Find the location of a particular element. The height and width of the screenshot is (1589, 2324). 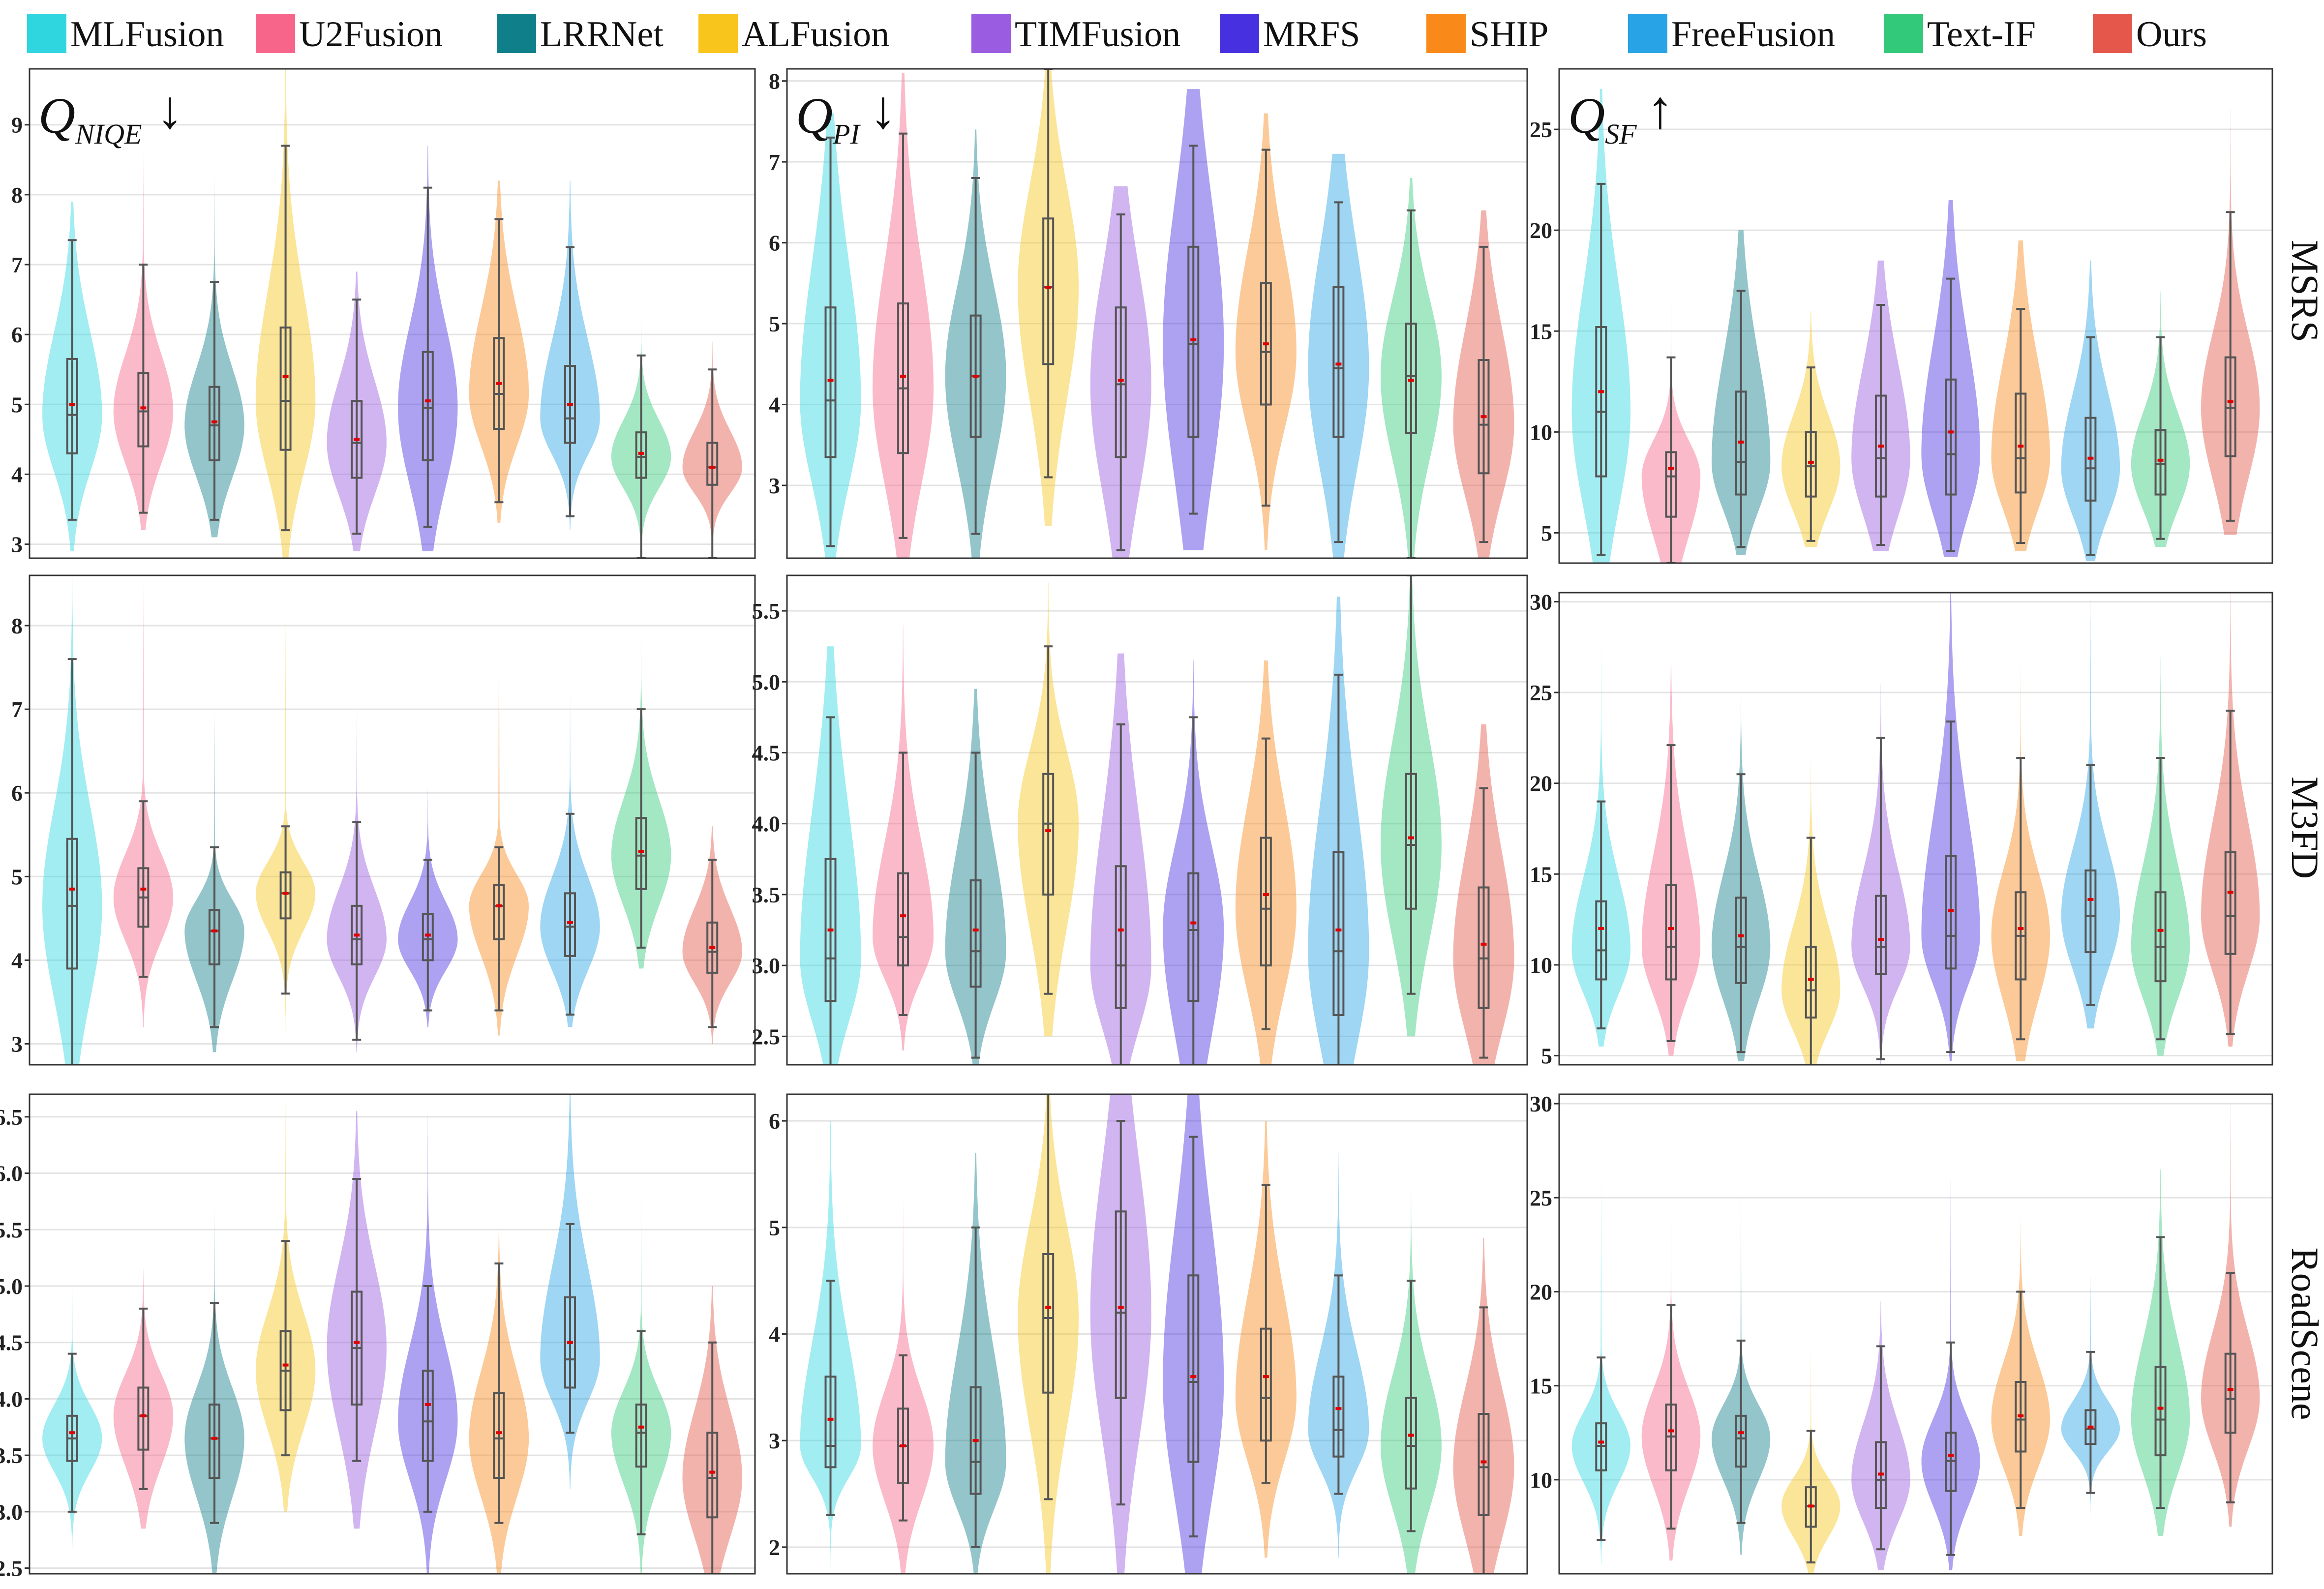

legend-item-mrfs: MRFS is located at coordinates (1290, 34).